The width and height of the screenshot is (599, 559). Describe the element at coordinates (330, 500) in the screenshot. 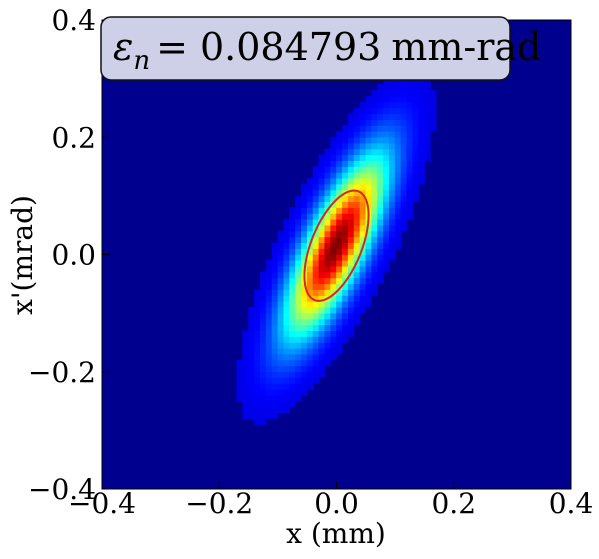

I see `x-axis: −0.4 −0.2 0.0 0.2 0.4` at that location.